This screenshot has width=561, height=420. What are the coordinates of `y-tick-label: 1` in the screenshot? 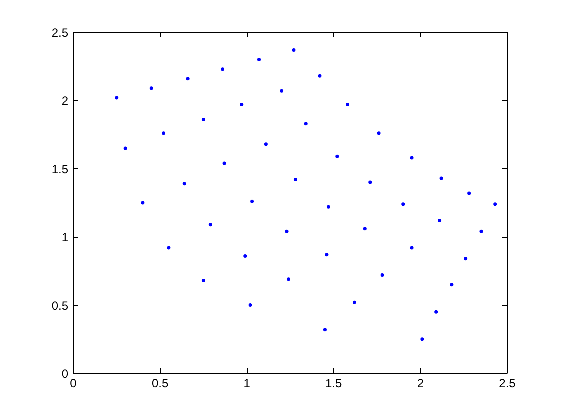 It's located at (65, 237).